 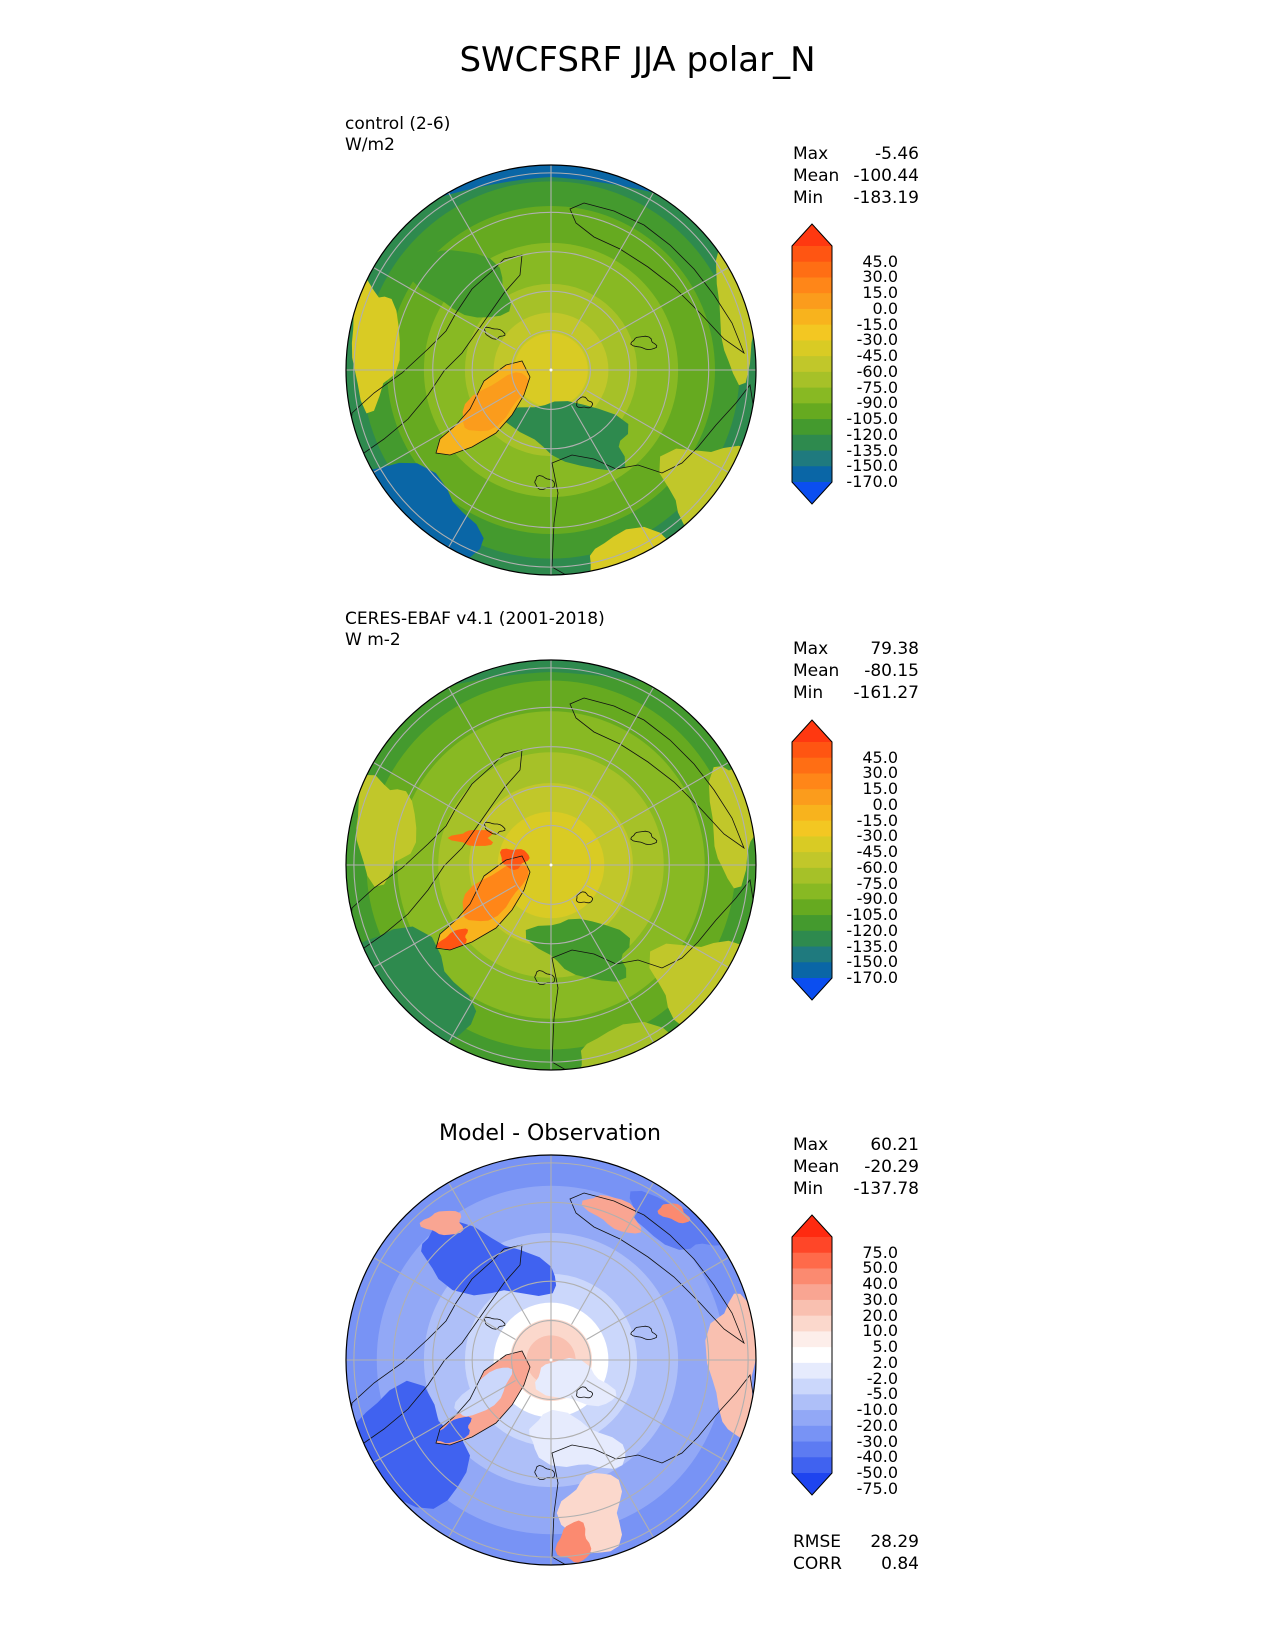 What do you see at coordinates (877, 820) in the screenshot?
I see `colorbar-tick-label: -15.0` at bounding box center [877, 820].